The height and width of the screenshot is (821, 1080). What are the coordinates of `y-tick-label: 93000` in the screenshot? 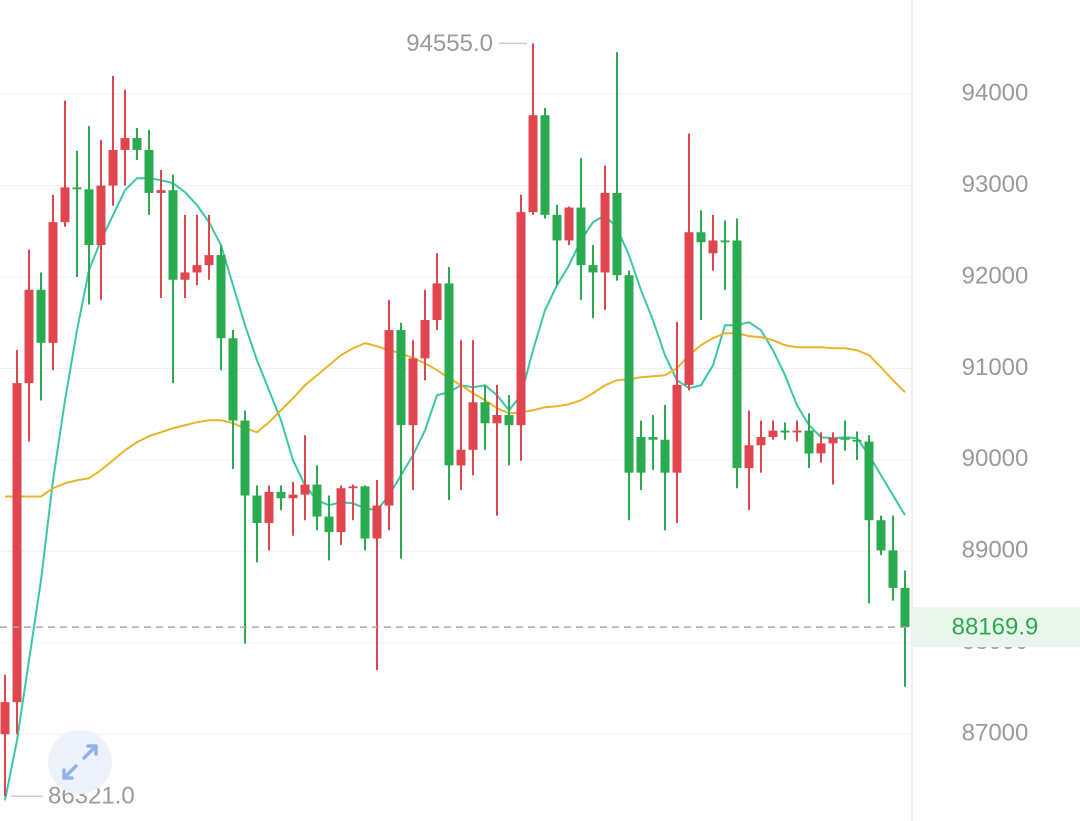 It's located at (995, 184).